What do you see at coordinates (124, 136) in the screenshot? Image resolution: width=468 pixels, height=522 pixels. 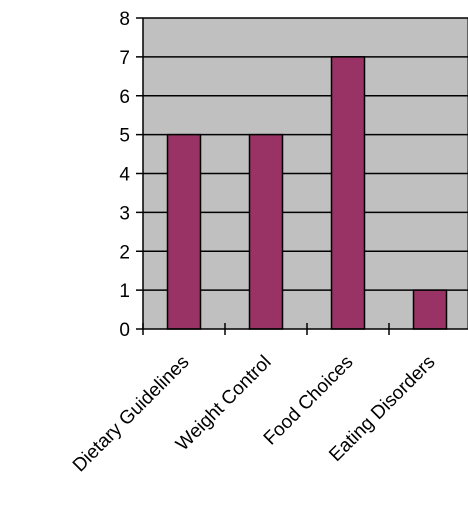 I see `y-tick-label: 5` at bounding box center [124, 136].